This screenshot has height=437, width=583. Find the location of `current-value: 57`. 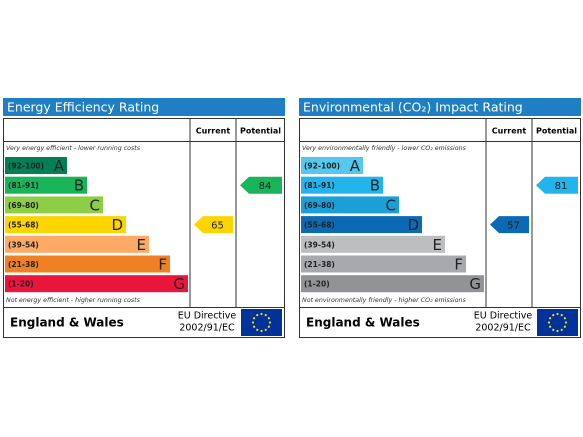

current-value: 57 is located at coordinates (513, 226).